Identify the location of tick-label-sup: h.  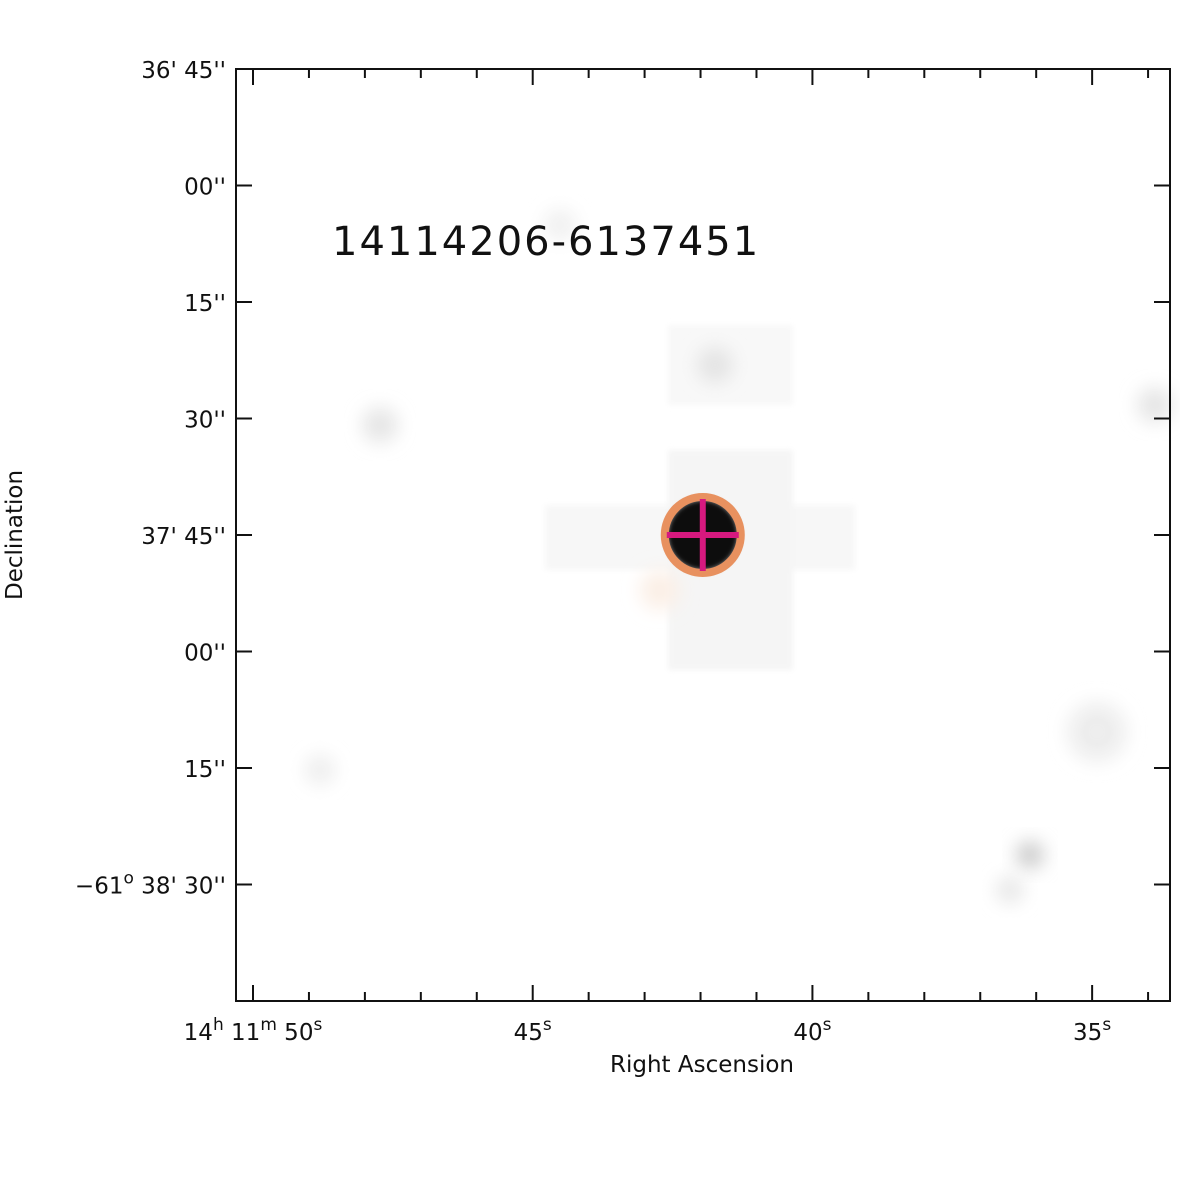
(218, 1025).